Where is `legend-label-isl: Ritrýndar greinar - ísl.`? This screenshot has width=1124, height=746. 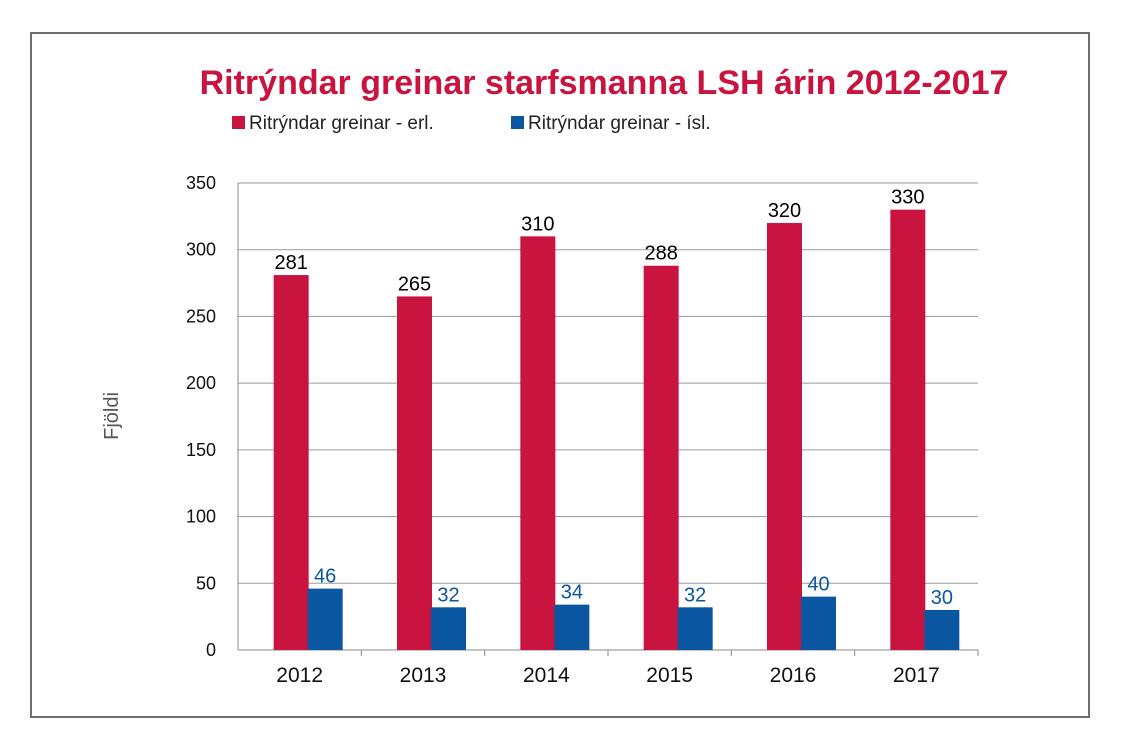 legend-label-isl: Ritrýndar greinar - ísl. is located at coordinates (619, 123).